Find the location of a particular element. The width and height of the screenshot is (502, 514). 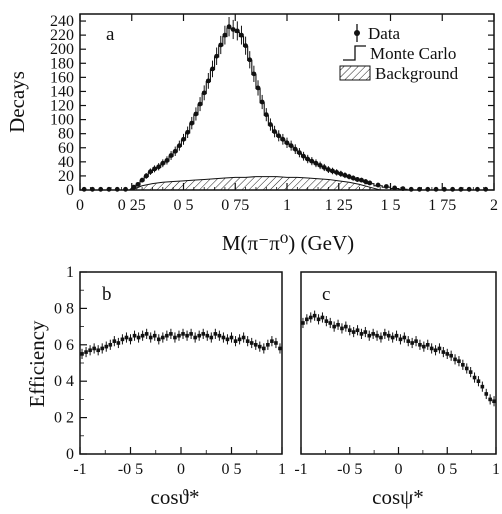

panel-c-letter: c is located at coordinates (326, 294).